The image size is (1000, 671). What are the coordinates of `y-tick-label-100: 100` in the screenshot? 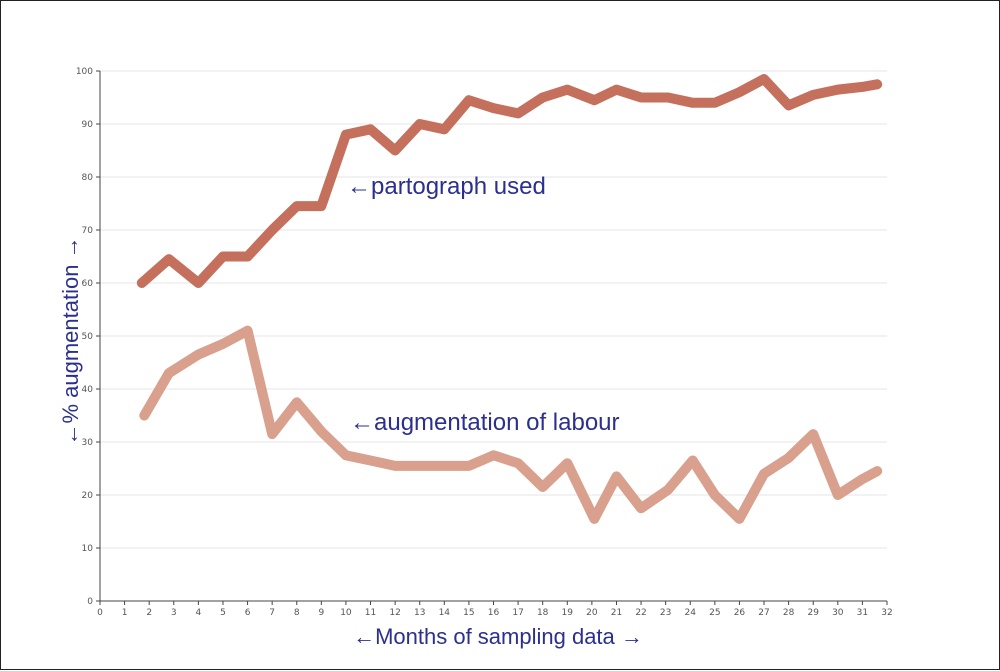 It's located at (84, 72).